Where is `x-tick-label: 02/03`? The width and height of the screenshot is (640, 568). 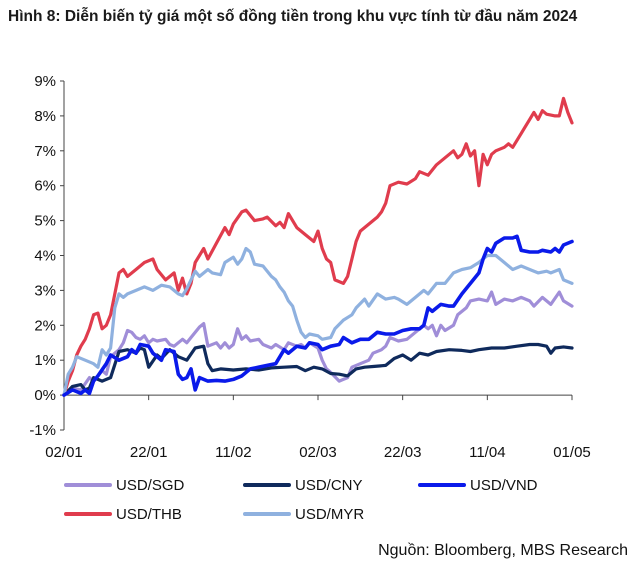 x-tick-label: 02/03 is located at coordinates (318, 452).